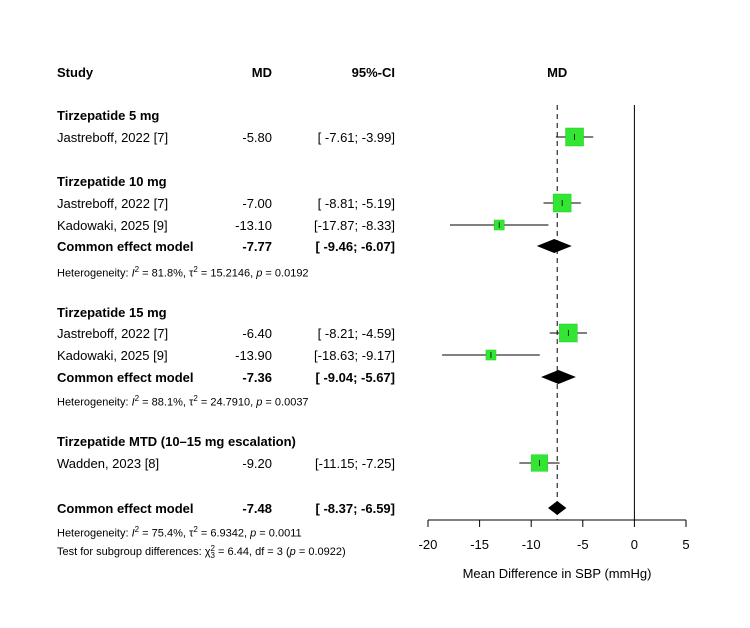 The width and height of the screenshot is (750, 628). I want to click on i2-value: 75.4%, so click(167, 533).